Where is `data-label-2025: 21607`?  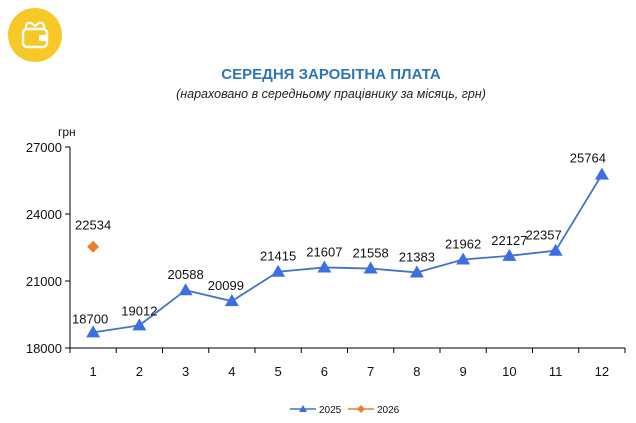
data-label-2025: 21607 is located at coordinates (324, 251).